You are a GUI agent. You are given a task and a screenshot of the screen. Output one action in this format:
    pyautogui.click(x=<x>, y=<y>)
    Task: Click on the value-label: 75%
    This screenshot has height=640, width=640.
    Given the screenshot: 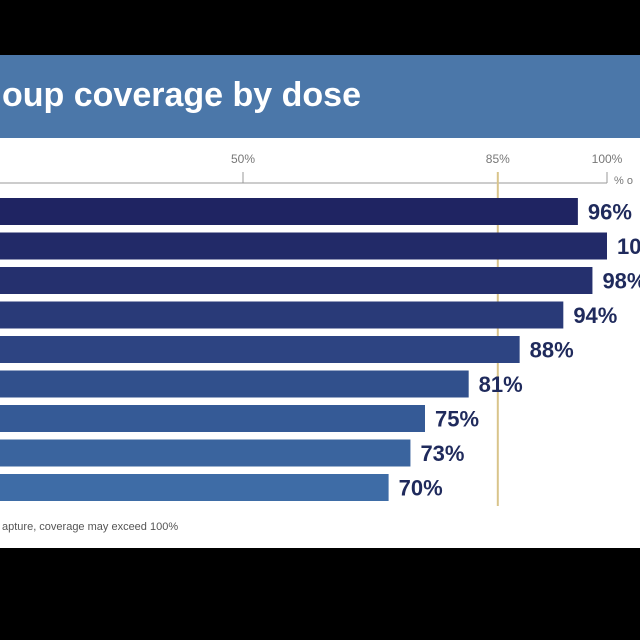 What is the action you would take?
    pyautogui.click(x=457, y=418)
    